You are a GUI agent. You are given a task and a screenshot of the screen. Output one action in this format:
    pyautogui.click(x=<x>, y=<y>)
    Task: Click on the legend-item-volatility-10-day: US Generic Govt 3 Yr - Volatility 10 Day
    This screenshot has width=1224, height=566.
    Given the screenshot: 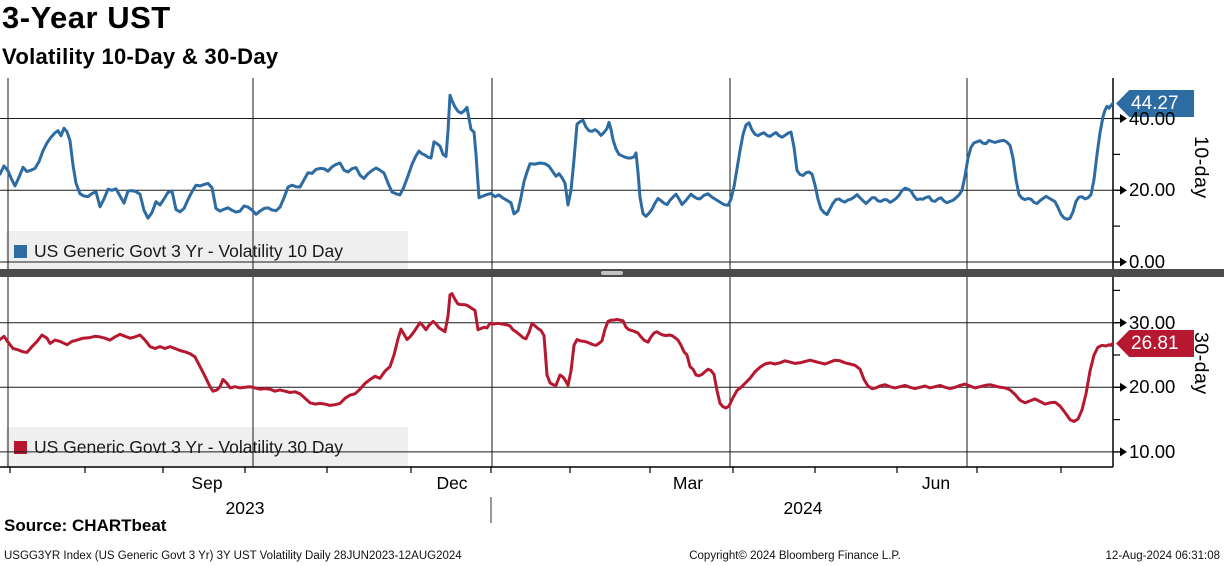 What is the action you would take?
    pyautogui.click(x=207, y=251)
    